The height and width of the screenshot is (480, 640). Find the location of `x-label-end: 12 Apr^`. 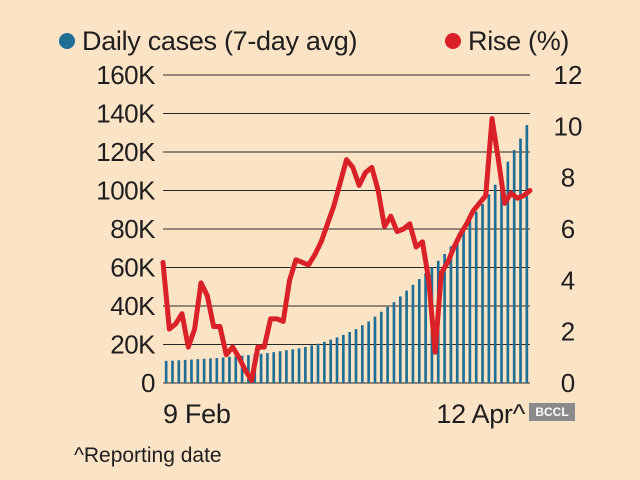

x-label-end: 12 Apr^ is located at coordinates (480, 414).